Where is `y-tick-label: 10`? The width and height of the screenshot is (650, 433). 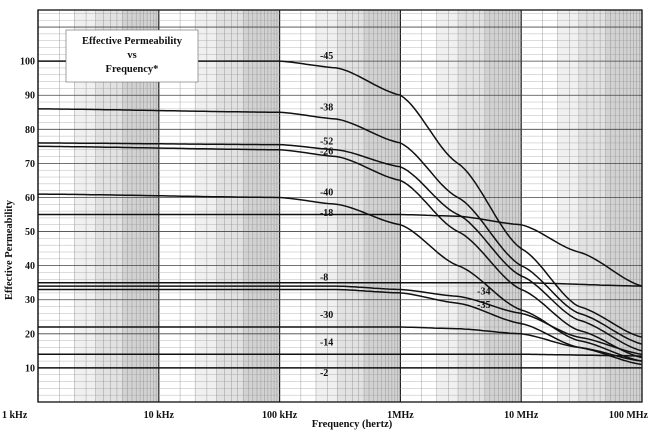
y-tick-label: 10 is located at coordinates (30, 368).